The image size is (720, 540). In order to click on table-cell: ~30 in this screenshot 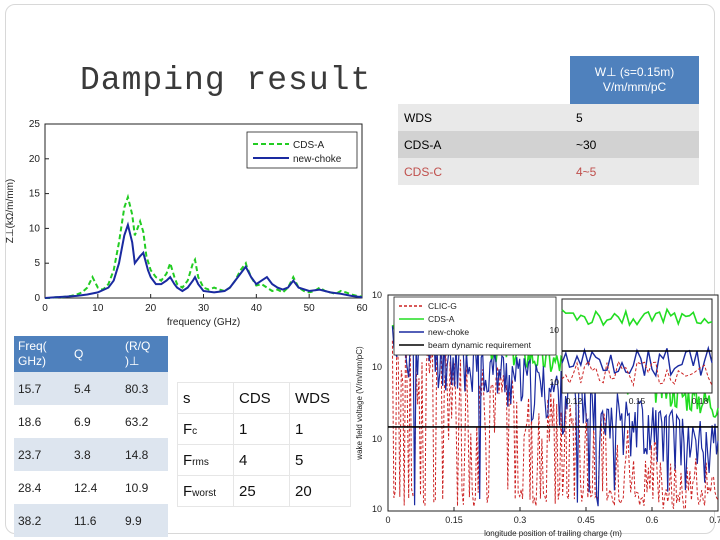, I will do `click(634, 144)`.